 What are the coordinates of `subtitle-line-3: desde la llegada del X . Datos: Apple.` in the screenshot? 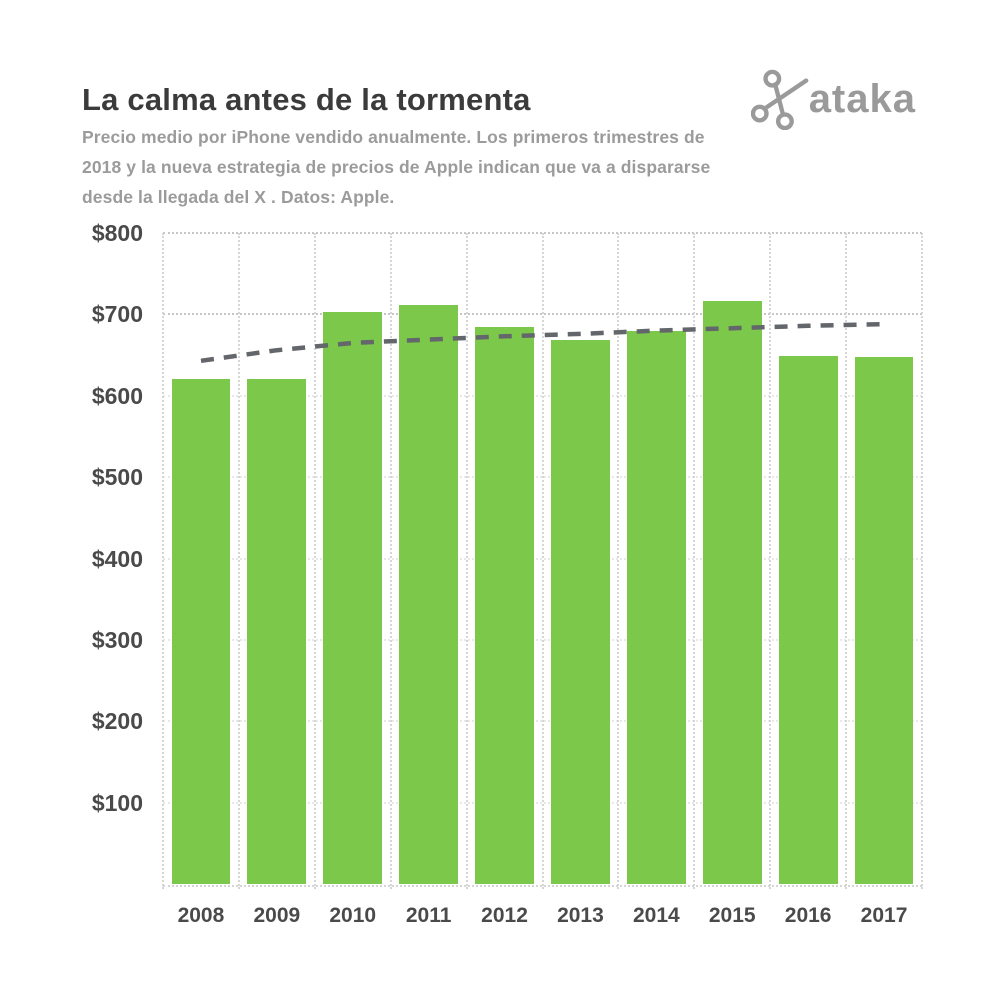 It's located at (238, 197).